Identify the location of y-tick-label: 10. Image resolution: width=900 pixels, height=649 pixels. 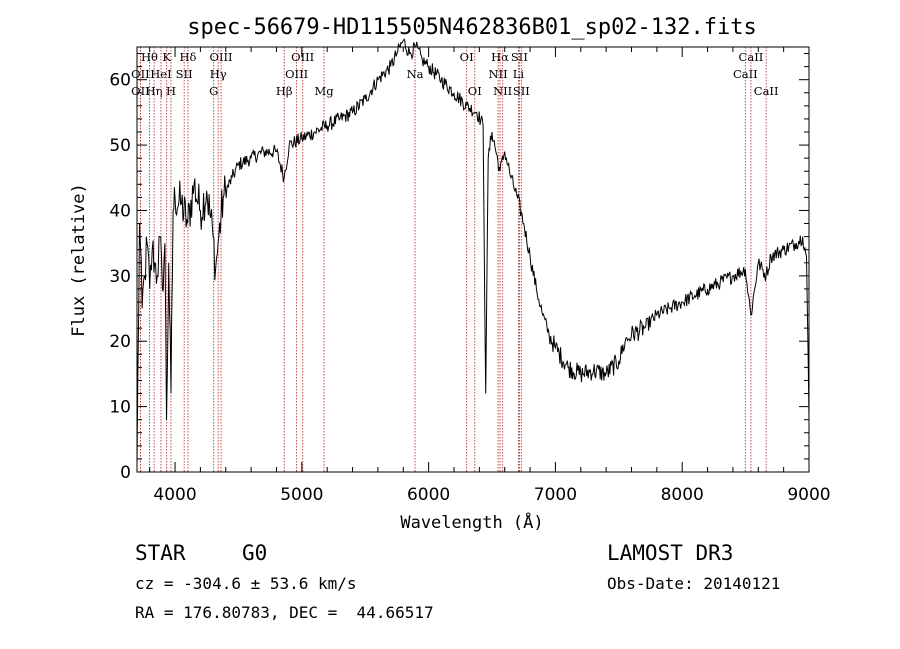
(120, 408).